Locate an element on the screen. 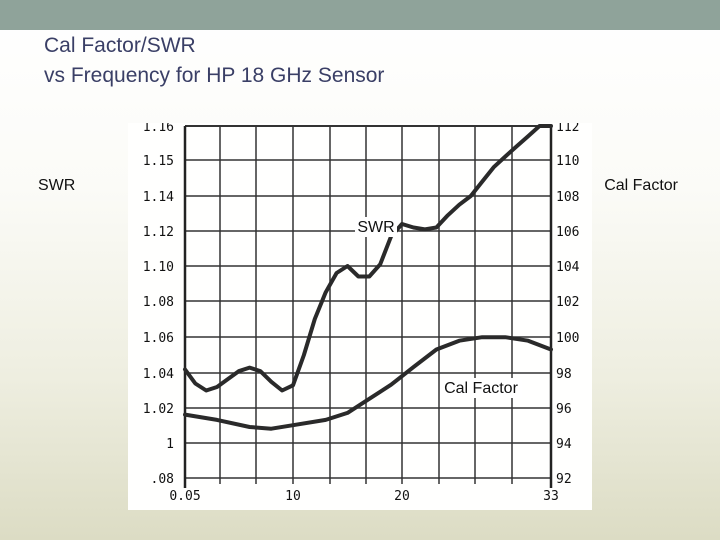  right-tick-label: 98 is located at coordinates (564, 374).